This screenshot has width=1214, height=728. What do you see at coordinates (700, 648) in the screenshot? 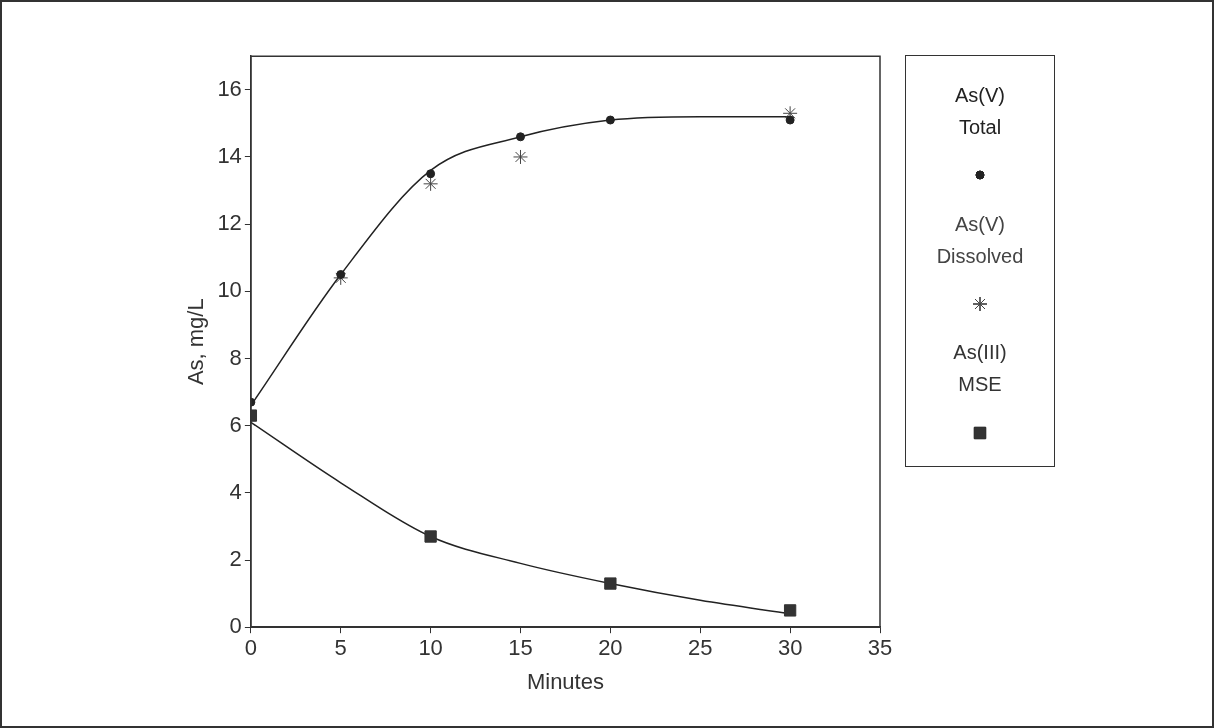
I see `x-tick-label: 25` at bounding box center [700, 648].